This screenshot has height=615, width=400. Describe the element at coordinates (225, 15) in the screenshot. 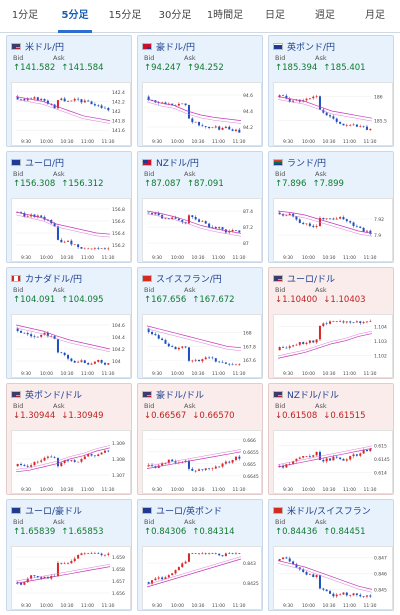

I see `tab-4: 1時間足` at that location.